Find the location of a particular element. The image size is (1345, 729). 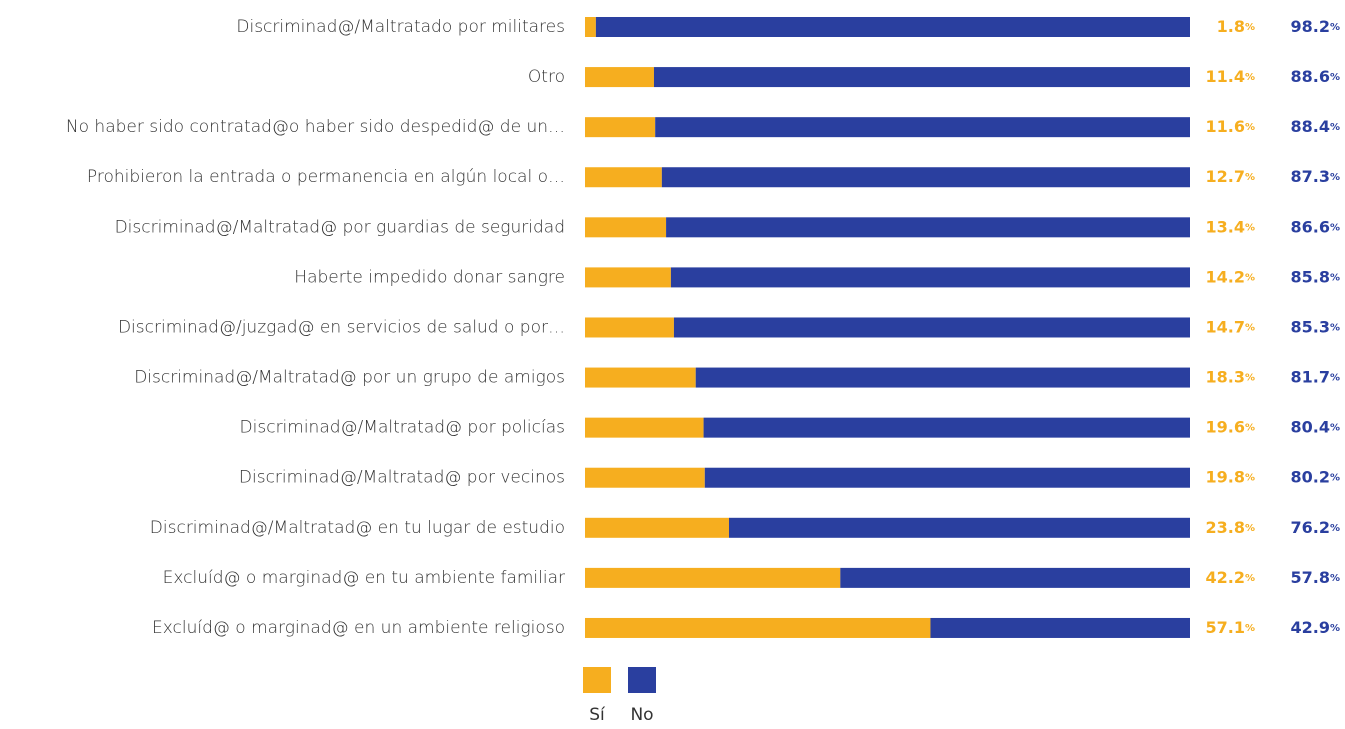

value-label: 57.8% is located at coordinates (1315, 576).